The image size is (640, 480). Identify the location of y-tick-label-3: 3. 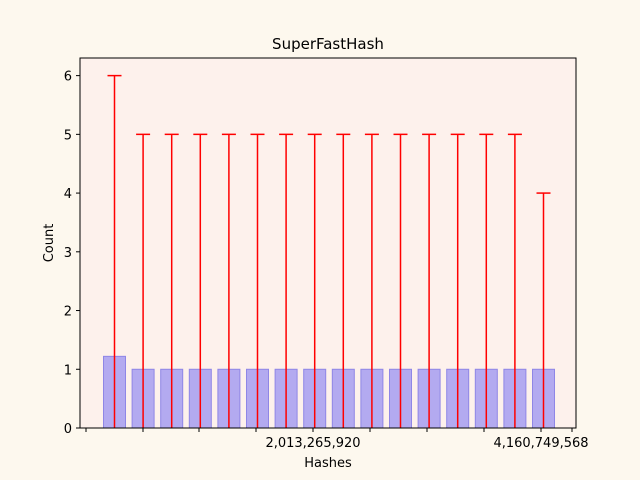
(68, 253).